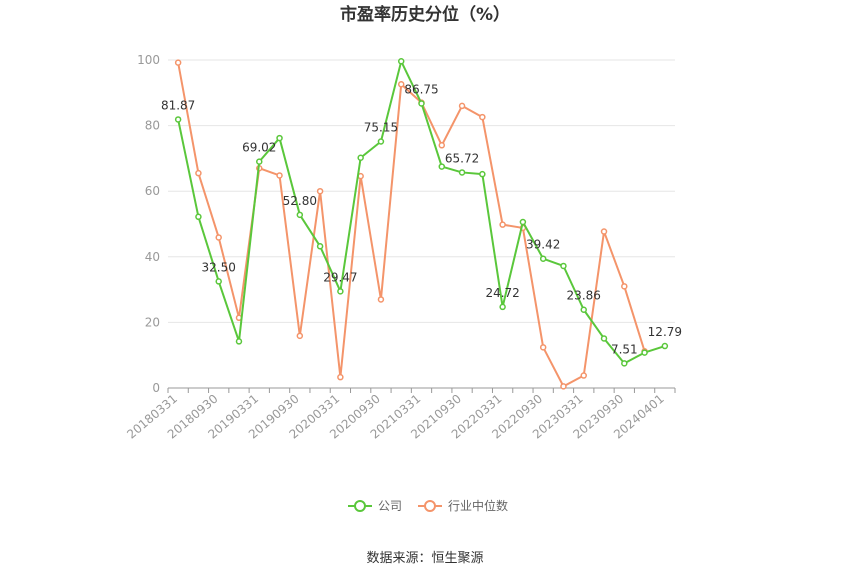 The width and height of the screenshot is (850, 574). I want to click on chart-title: 市盈率历史分位（%）, so click(425, 14).